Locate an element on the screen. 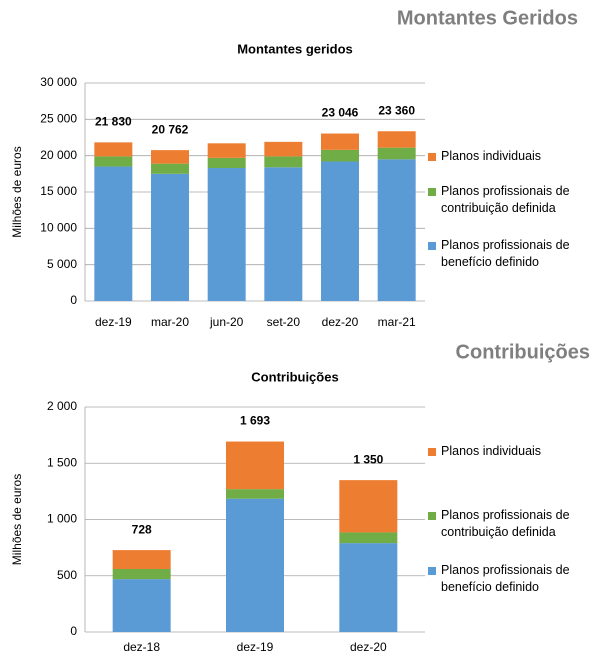 The width and height of the screenshot is (593, 657). x-tick-label: mar-20 is located at coordinates (170, 322).